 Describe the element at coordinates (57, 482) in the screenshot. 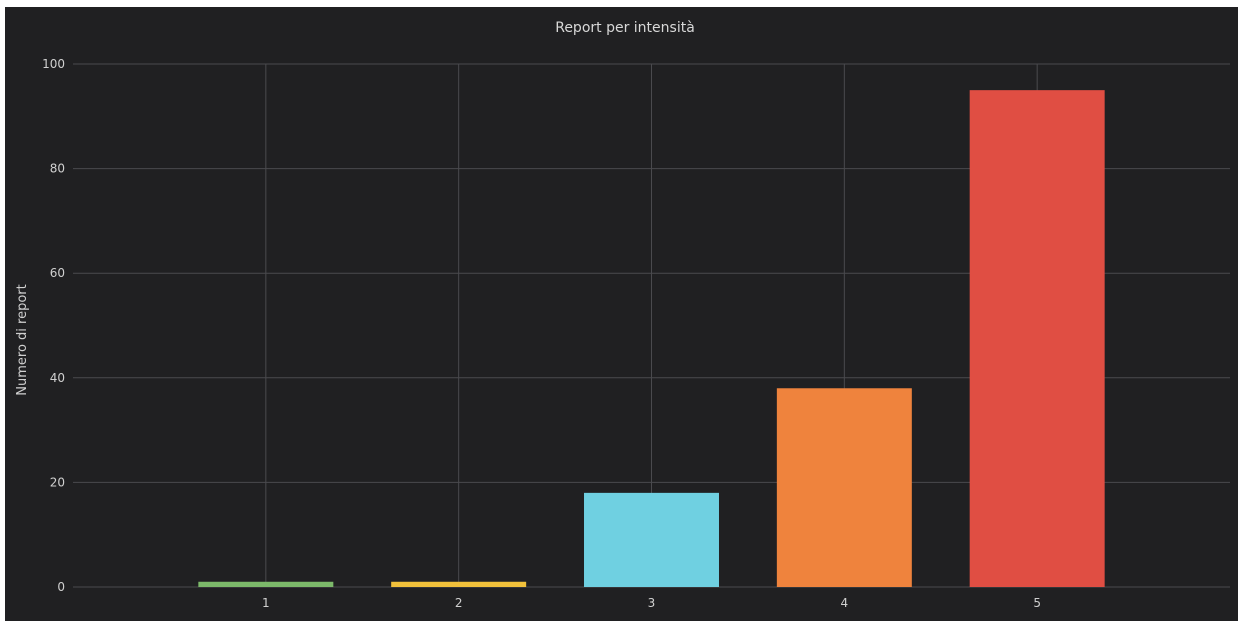

I see `y-tick-label: 20` at that location.